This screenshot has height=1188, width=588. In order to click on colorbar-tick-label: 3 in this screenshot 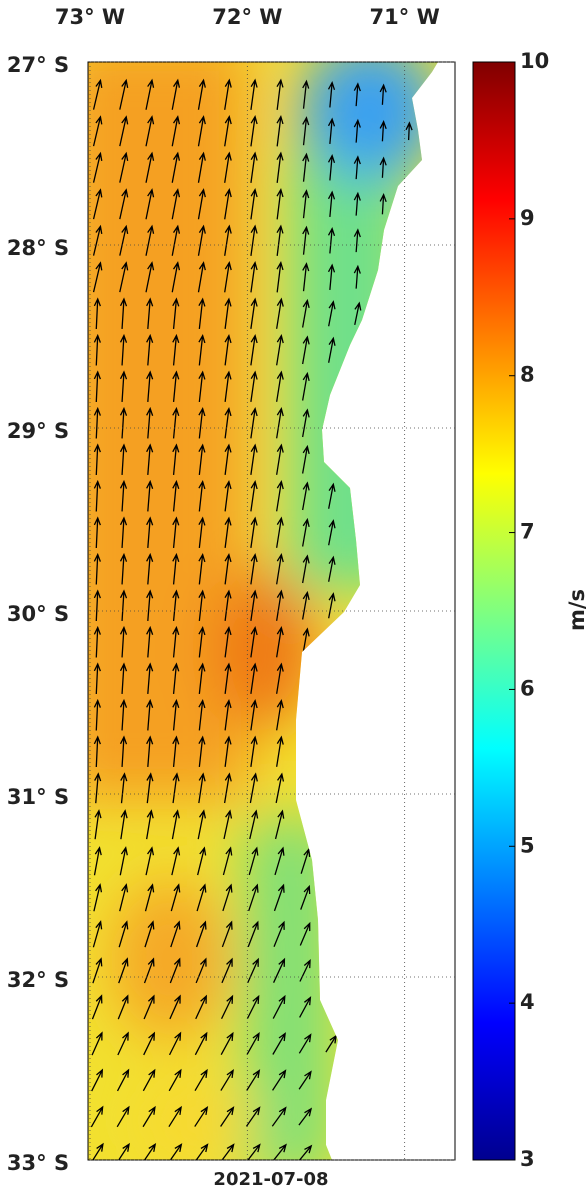, I will do `click(527, 1159)`.